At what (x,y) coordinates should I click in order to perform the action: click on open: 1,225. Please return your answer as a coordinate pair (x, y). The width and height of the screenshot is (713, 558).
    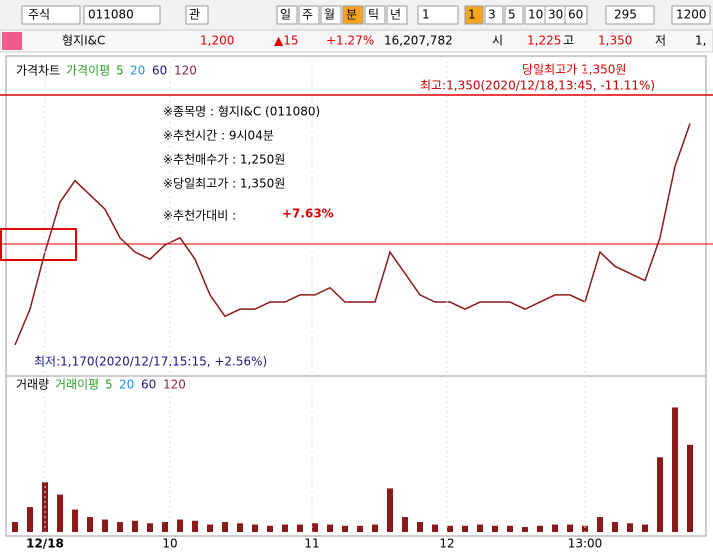
    Looking at the image, I should click on (544, 41).